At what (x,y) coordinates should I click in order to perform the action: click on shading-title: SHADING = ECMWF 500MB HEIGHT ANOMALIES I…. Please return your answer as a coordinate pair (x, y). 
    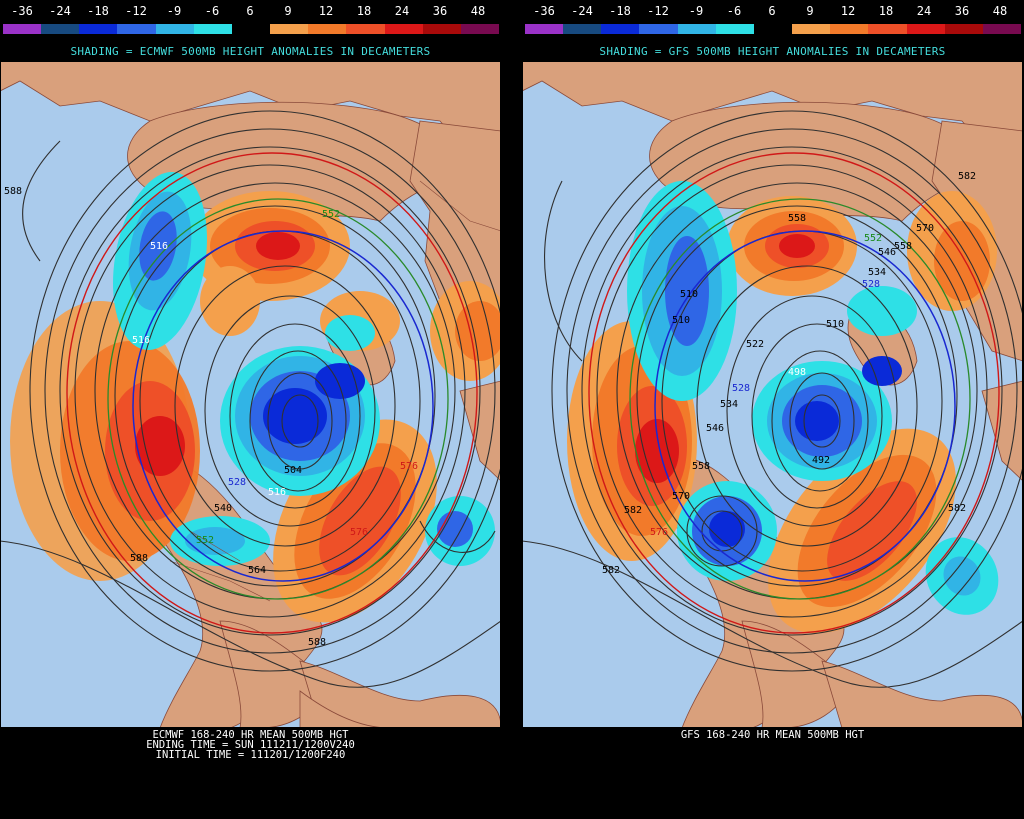
    Looking at the image, I should click on (250, 51).